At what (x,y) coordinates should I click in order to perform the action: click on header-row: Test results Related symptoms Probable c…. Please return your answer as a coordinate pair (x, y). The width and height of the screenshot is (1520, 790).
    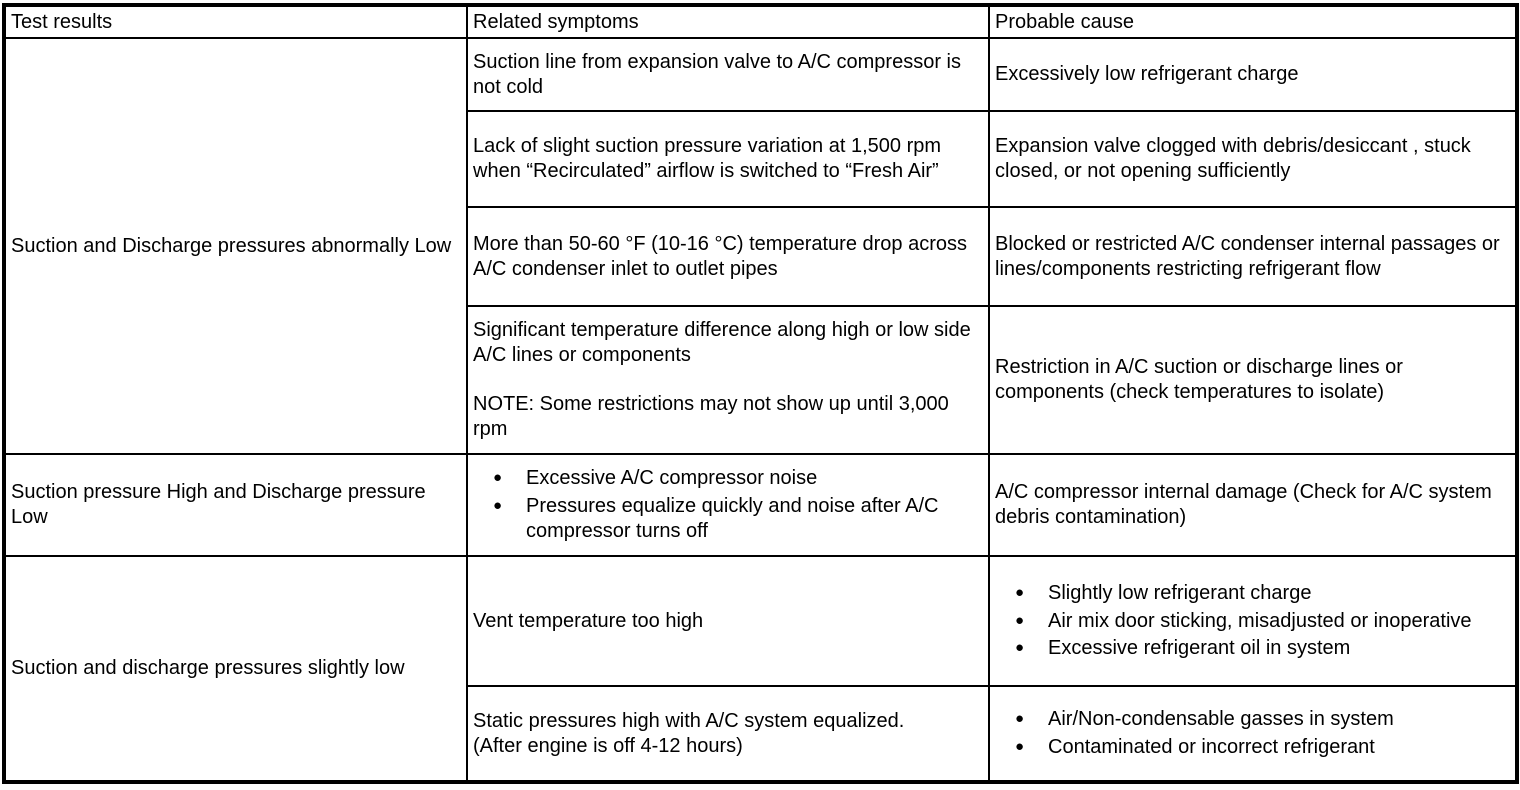
    Looking at the image, I should click on (760, 21).